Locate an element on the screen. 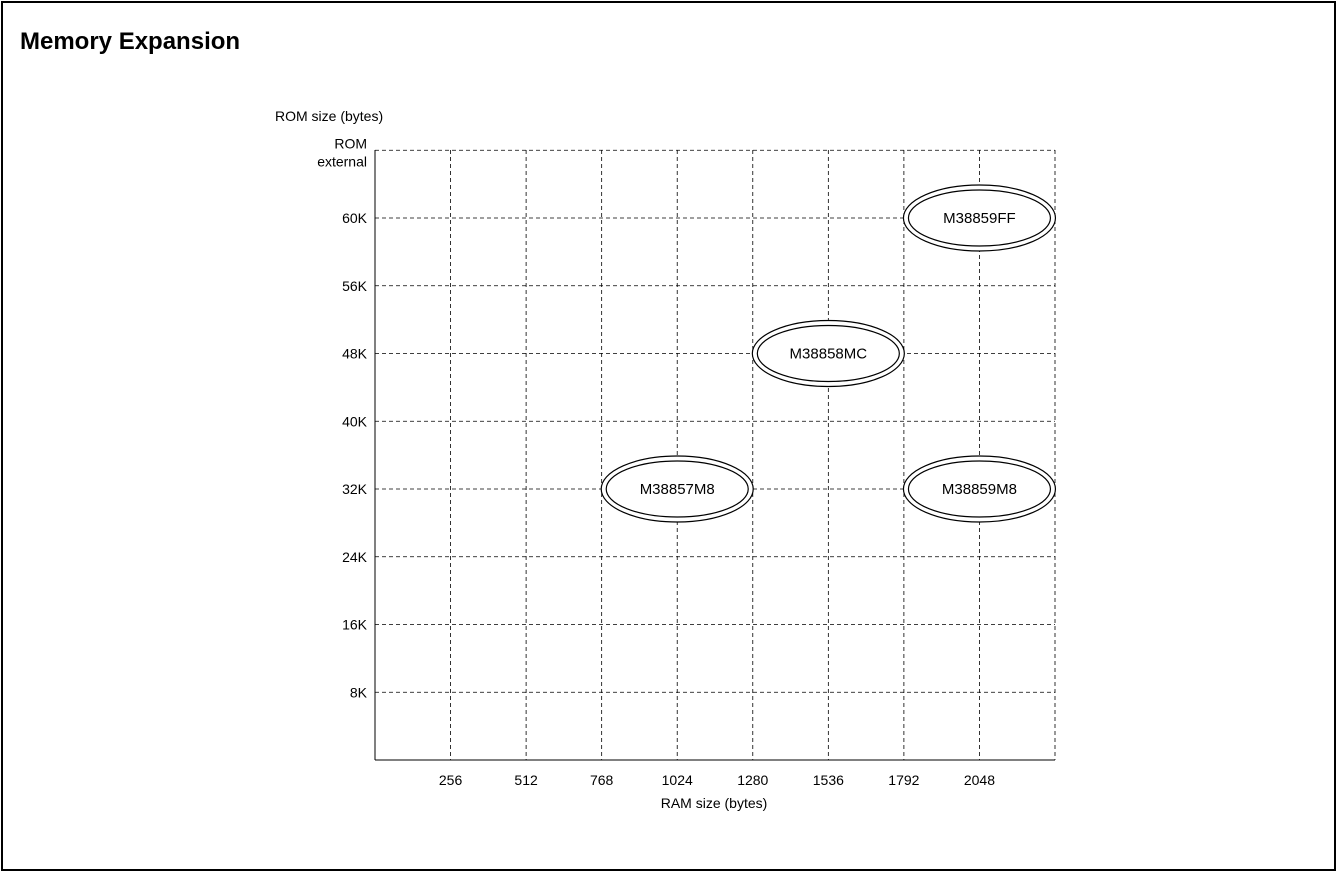  chip-label: M38858MC is located at coordinates (829, 354).